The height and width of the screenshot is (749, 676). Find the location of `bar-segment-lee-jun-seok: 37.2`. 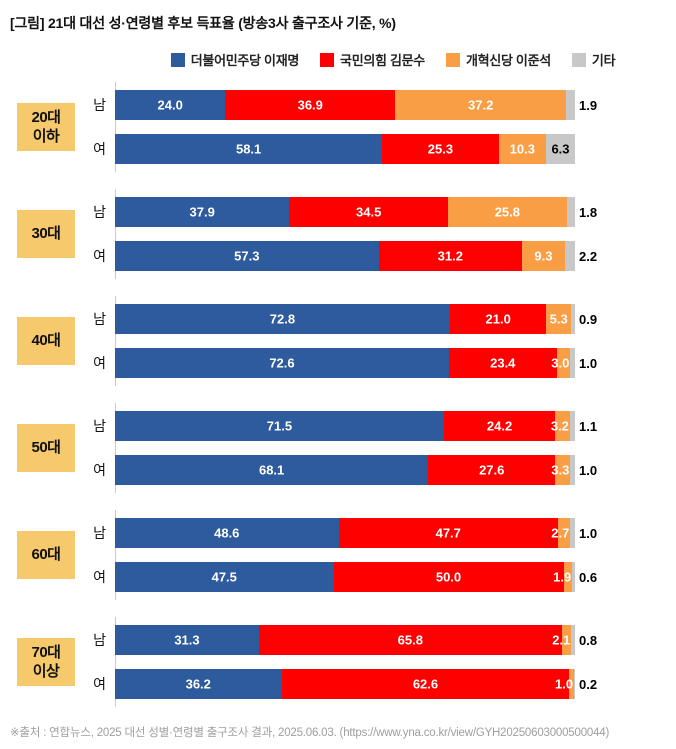

bar-segment-lee-jun-seok: 37.2 is located at coordinates (481, 105).